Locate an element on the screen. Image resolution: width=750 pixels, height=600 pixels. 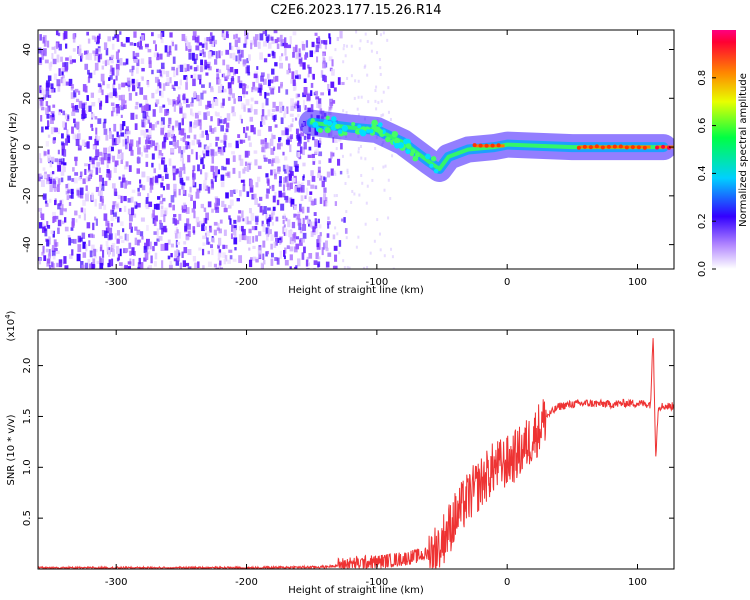
spectrogram-x-tick-label: -100 is located at coordinates (377, 282).